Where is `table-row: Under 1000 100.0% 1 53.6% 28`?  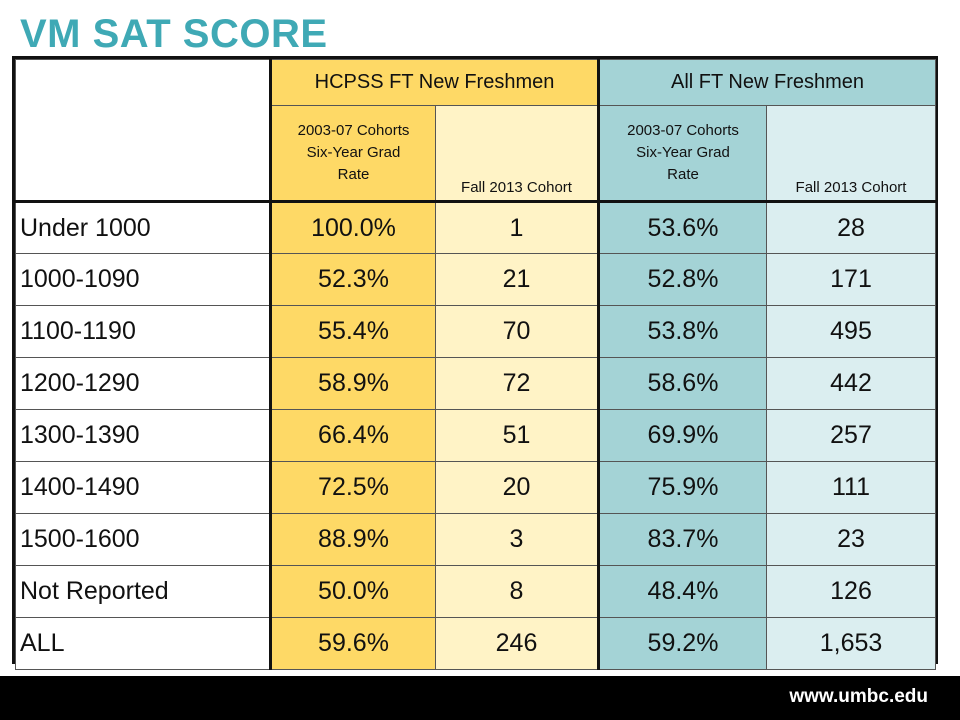 table-row: Under 1000 100.0% 1 53.6% 28 is located at coordinates (476, 227).